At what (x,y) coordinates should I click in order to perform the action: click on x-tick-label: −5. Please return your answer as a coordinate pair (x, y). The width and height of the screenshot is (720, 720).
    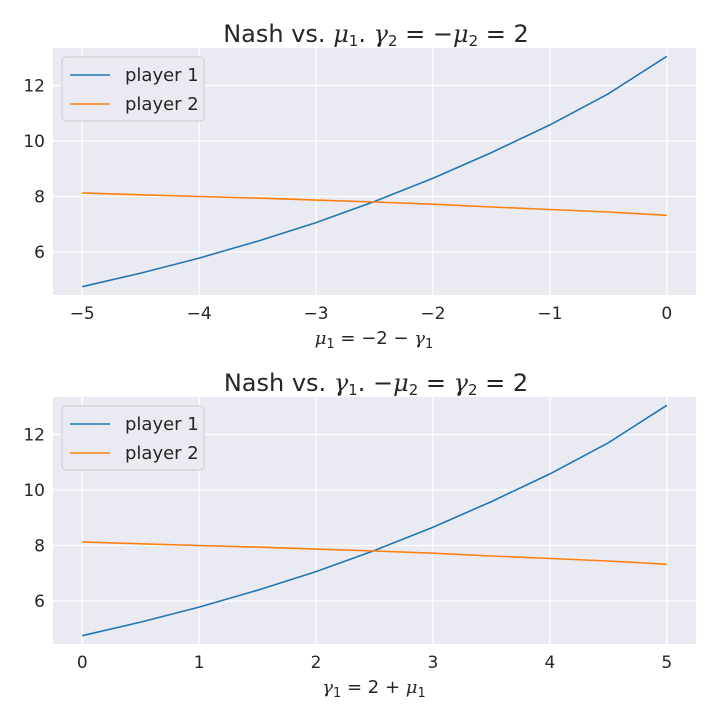
    Looking at the image, I should click on (82, 314).